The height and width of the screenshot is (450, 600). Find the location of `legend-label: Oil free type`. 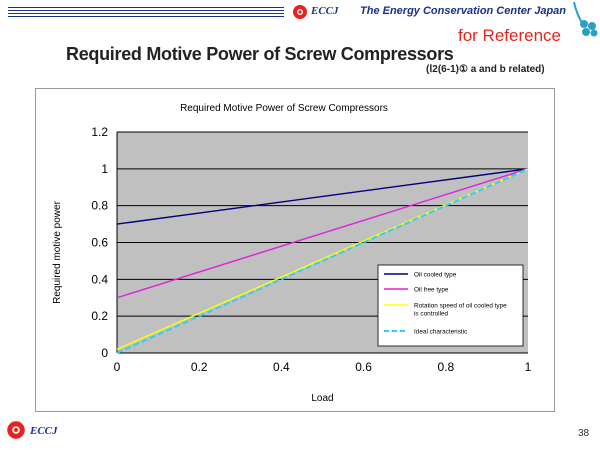

legend-label: Oil free type is located at coordinates (431, 290).